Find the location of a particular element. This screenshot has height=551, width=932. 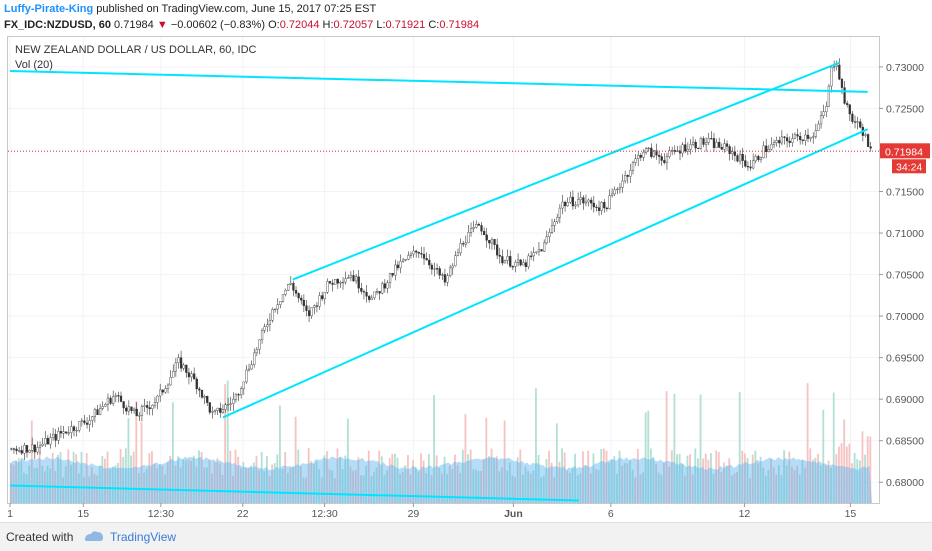

x-axis: 1 15 12:30 22 12:30 29 Jun 6 12 15 is located at coordinates (431, 511).